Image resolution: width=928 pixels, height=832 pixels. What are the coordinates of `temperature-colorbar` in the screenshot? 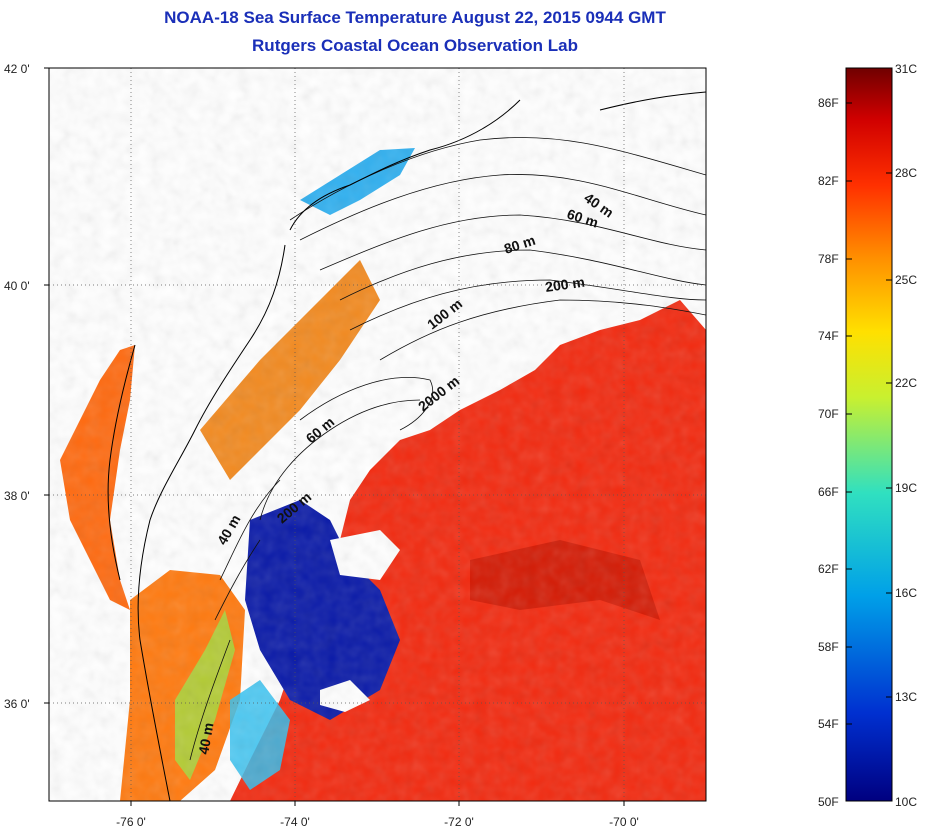 It's located at (869, 434).